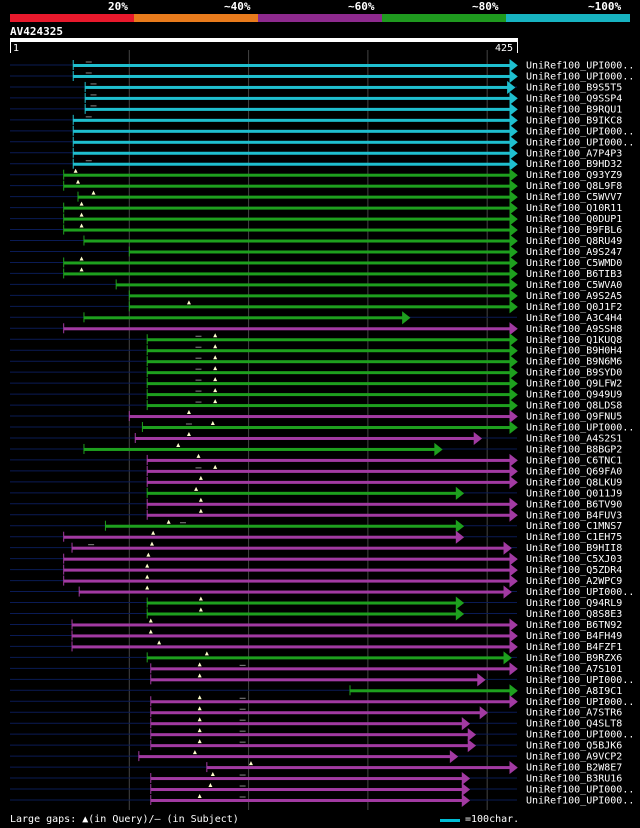 The width and height of the screenshot is (640, 828). I want to click on hit-label: UniRef100_B9RQU1, so click(574, 109).